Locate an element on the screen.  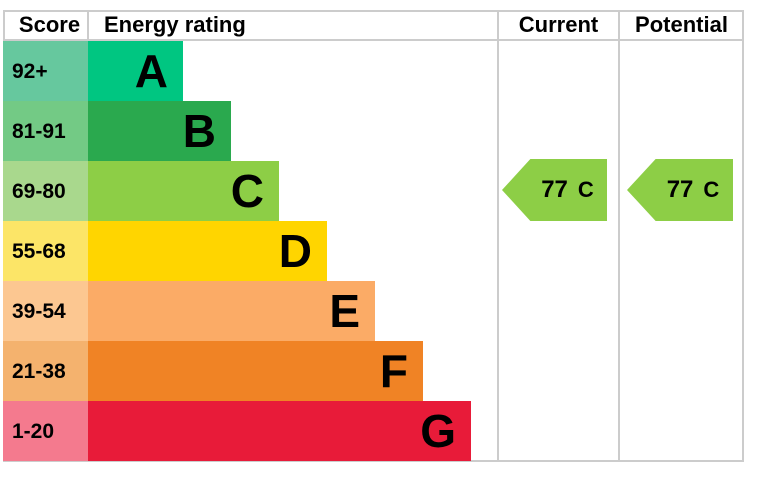
band-letter: D is located at coordinates (295, 251).